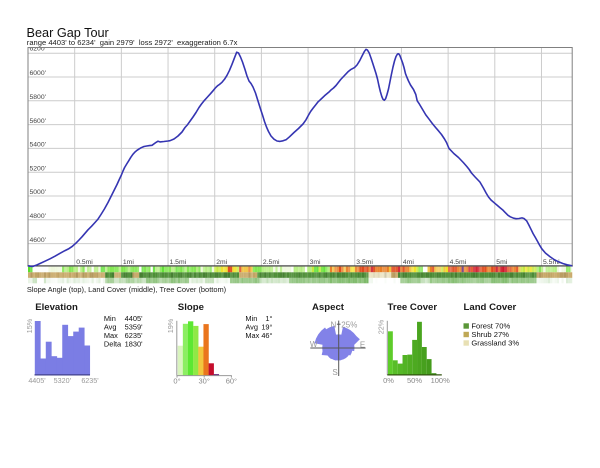  Describe the element at coordinates (38, 121) in the screenshot. I see `svg-text: 5600'` at that location.